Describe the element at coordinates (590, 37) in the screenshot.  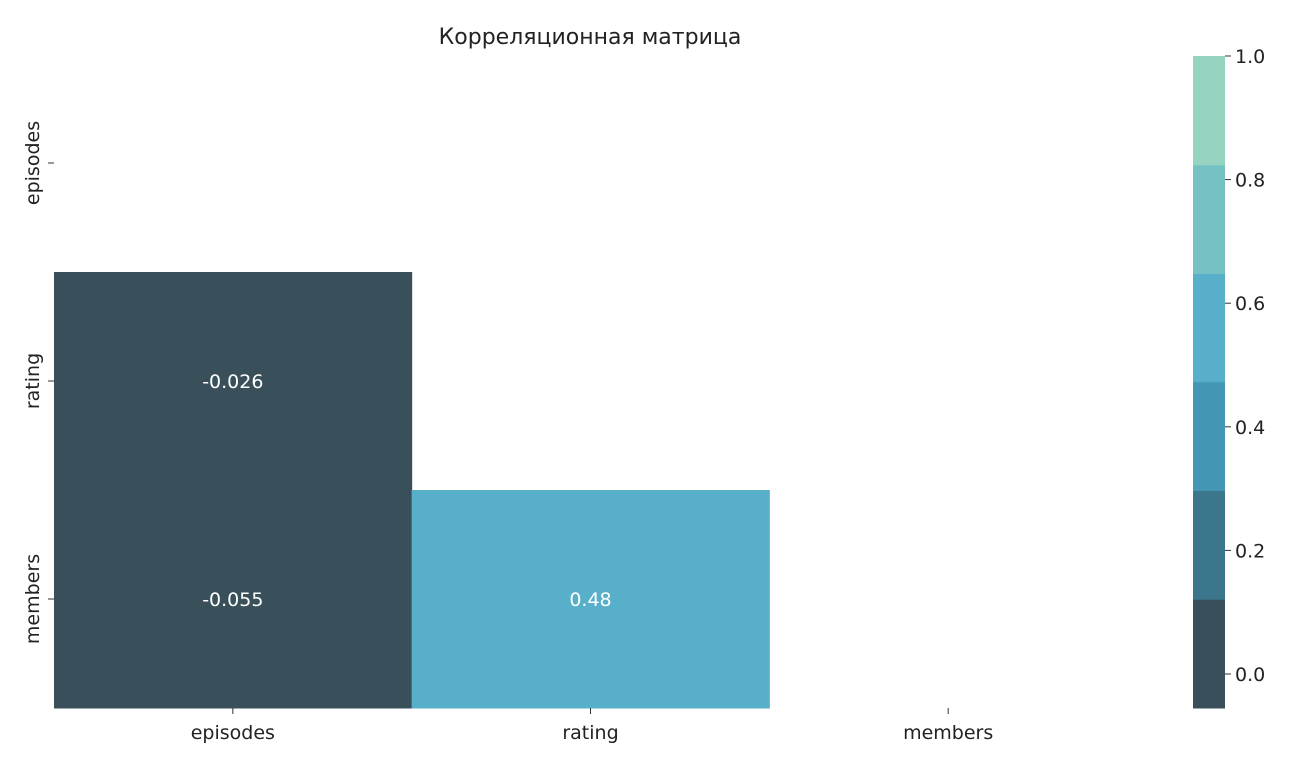
I see `chart-title: Корреляционная матрица` at that location.